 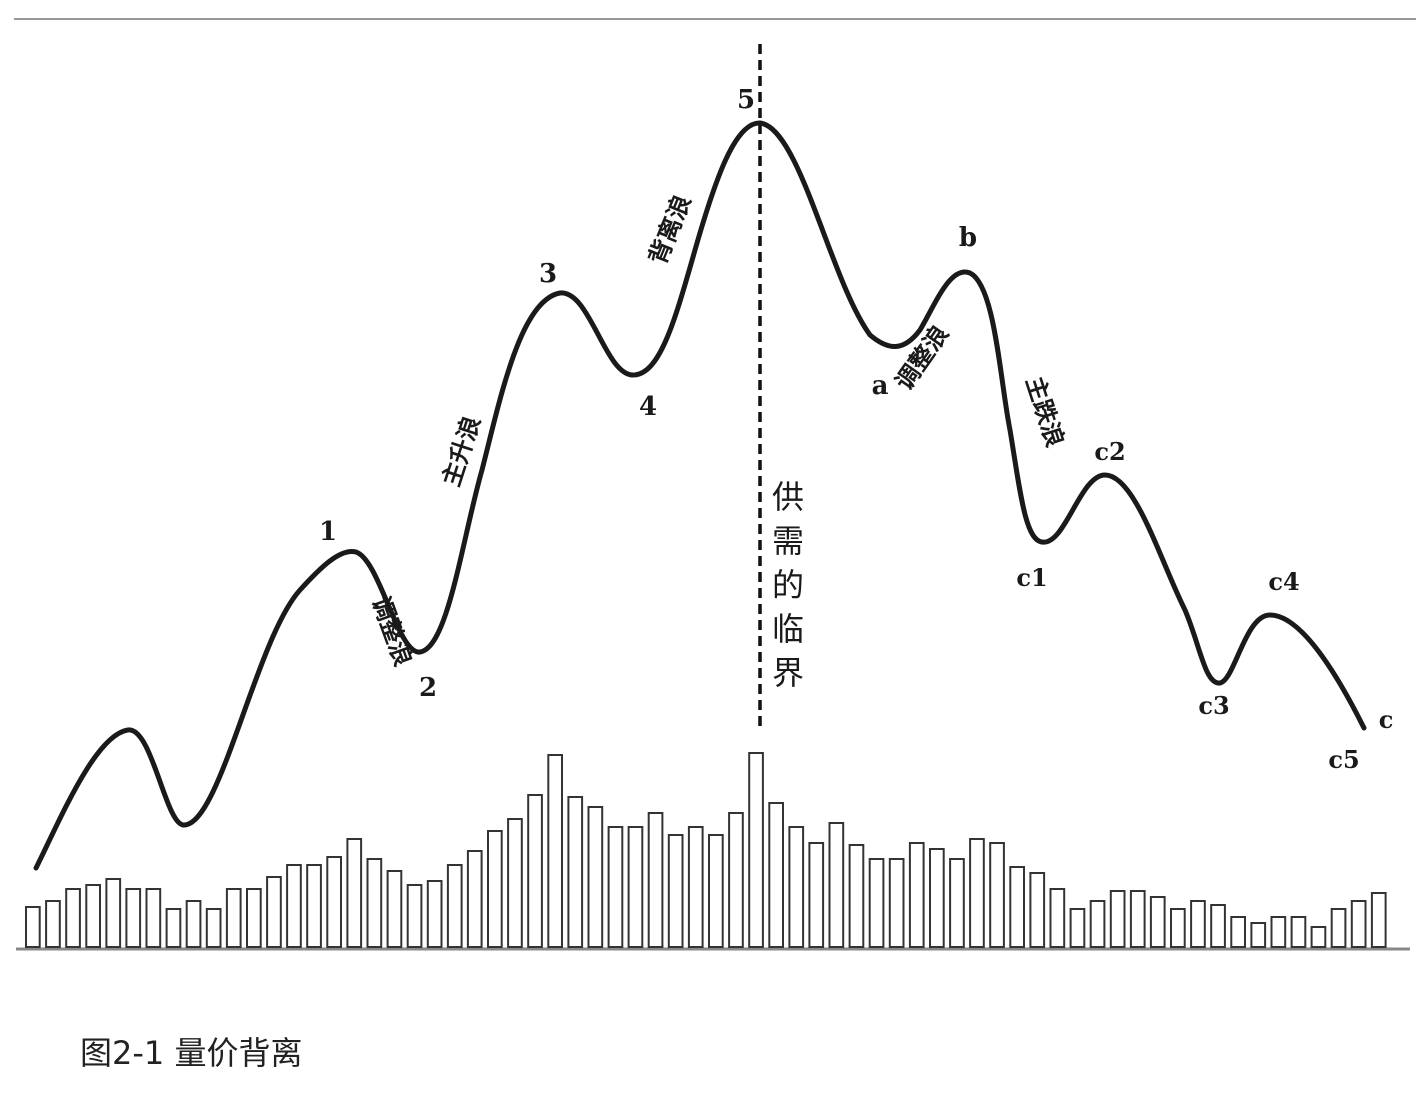 I want to click on segment-label-correction-2: 调整浪, so click(x=922, y=357).